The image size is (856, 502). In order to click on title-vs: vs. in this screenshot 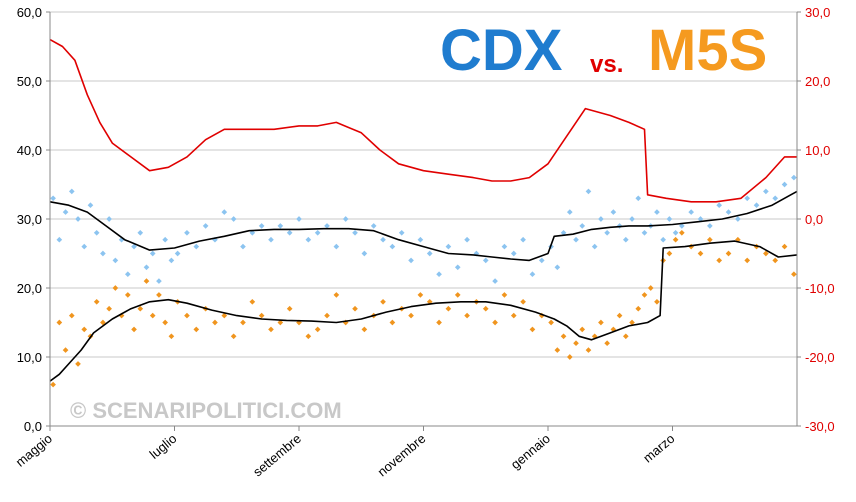, I will do `click(606, 64)`.